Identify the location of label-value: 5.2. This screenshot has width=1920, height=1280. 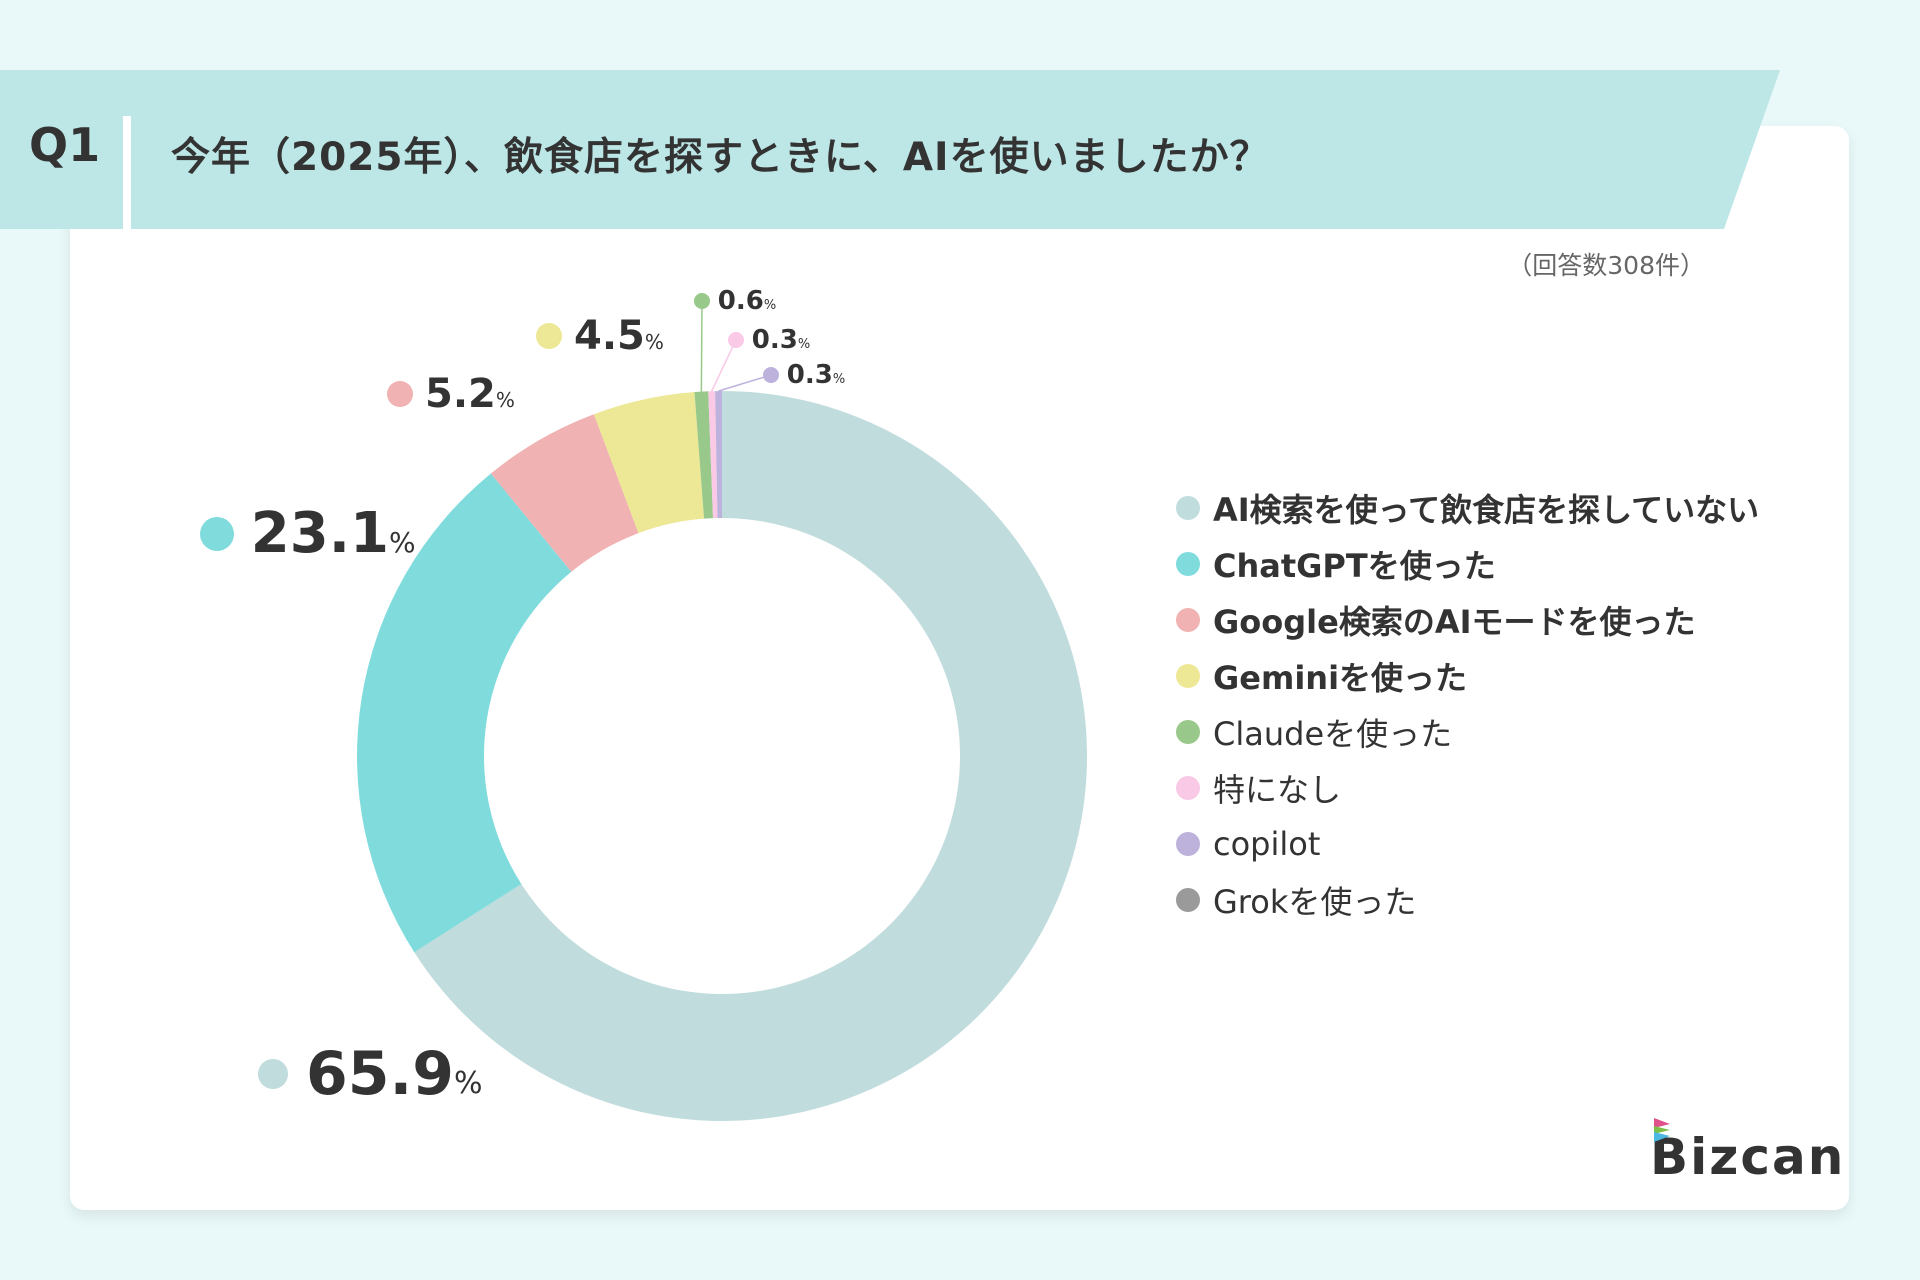
(460, 394).